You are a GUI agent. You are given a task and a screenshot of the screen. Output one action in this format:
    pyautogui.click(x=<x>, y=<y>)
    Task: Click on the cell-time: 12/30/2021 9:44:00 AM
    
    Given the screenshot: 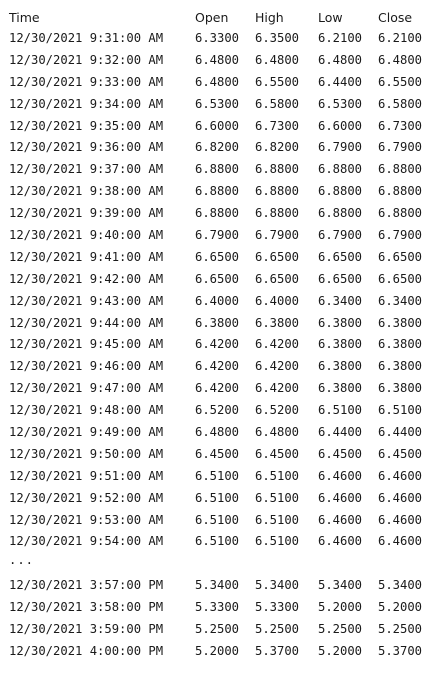 What is the action you would take?
    pyautogui.click(x=86, y=322)
    